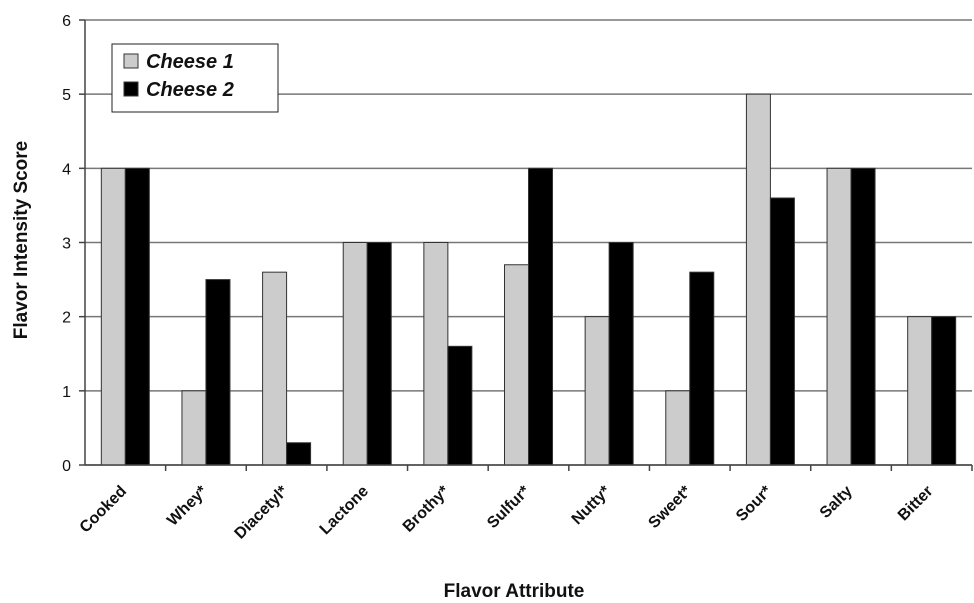 This screenshot has height=603, width=974. I want to click on x-tick-label: Nutty*, so click(592, 505).